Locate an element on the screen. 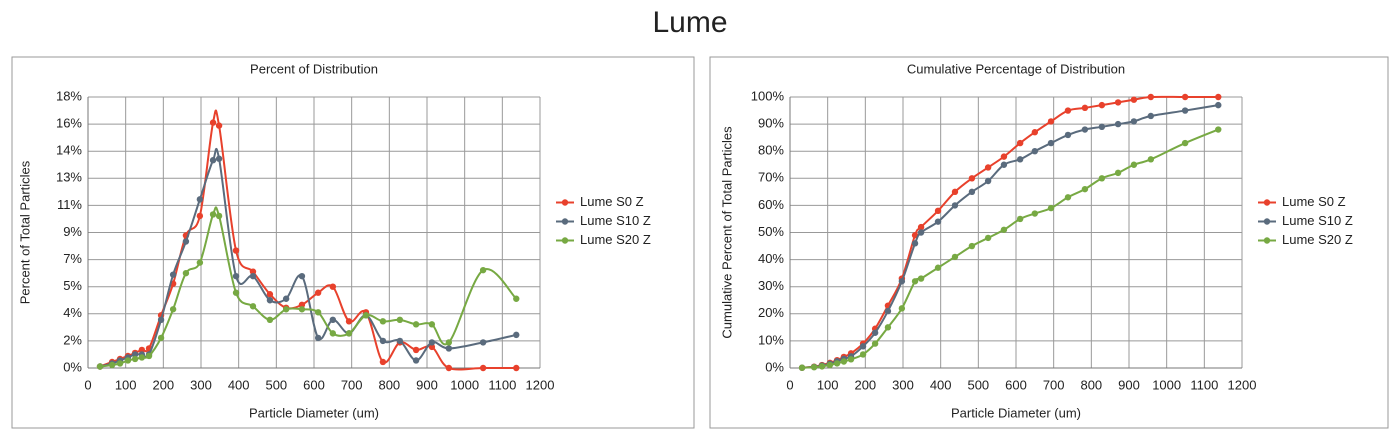 The image size is (1400, 433). y-tick-label: 13% is located at coordinates (69, 177).